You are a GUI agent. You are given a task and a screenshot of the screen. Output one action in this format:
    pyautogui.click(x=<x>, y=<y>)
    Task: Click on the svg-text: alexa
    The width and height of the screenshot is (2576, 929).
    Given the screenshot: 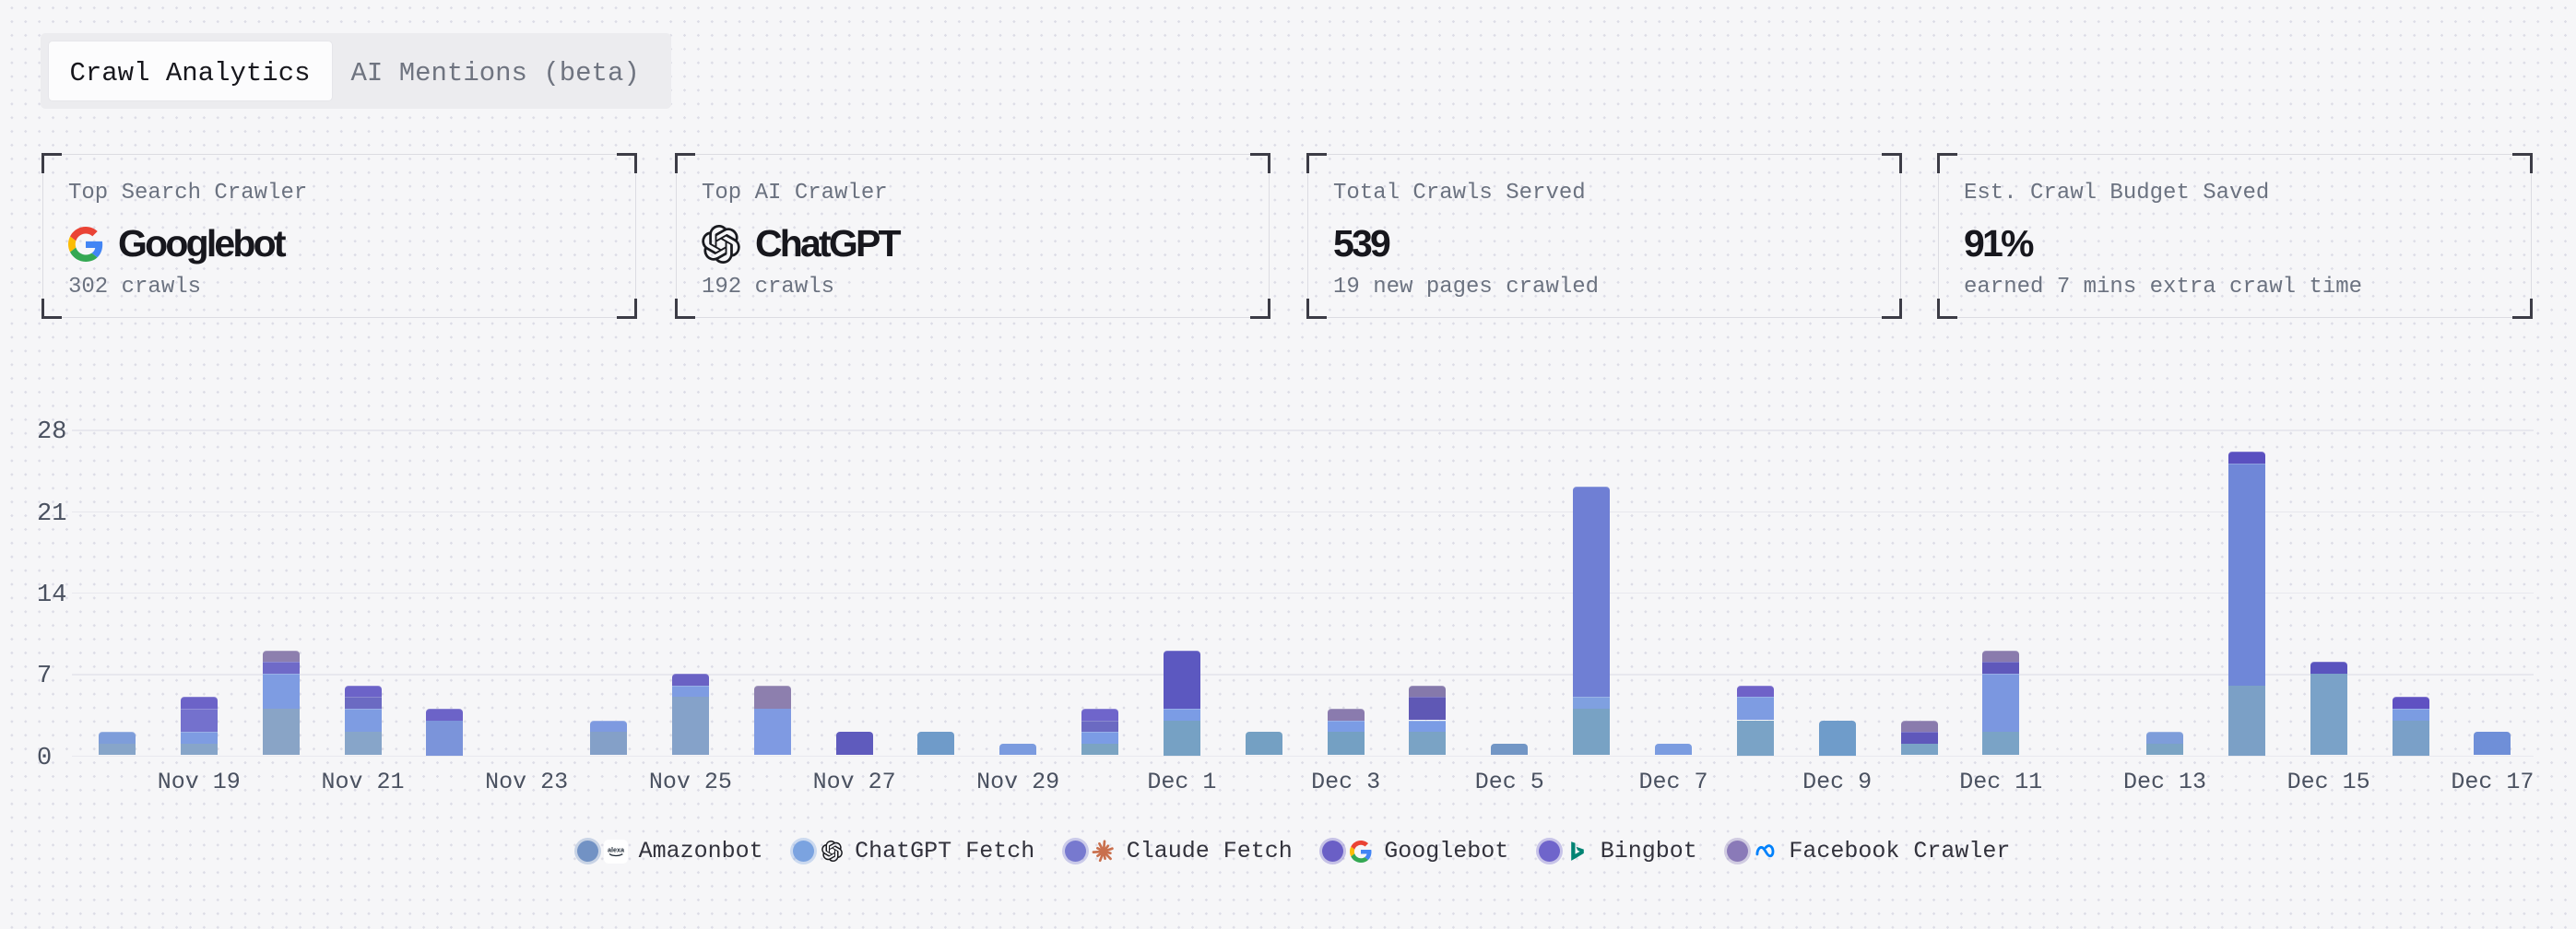 What is the action you would take?
    pyautogui.click(x=616, y=849)
    